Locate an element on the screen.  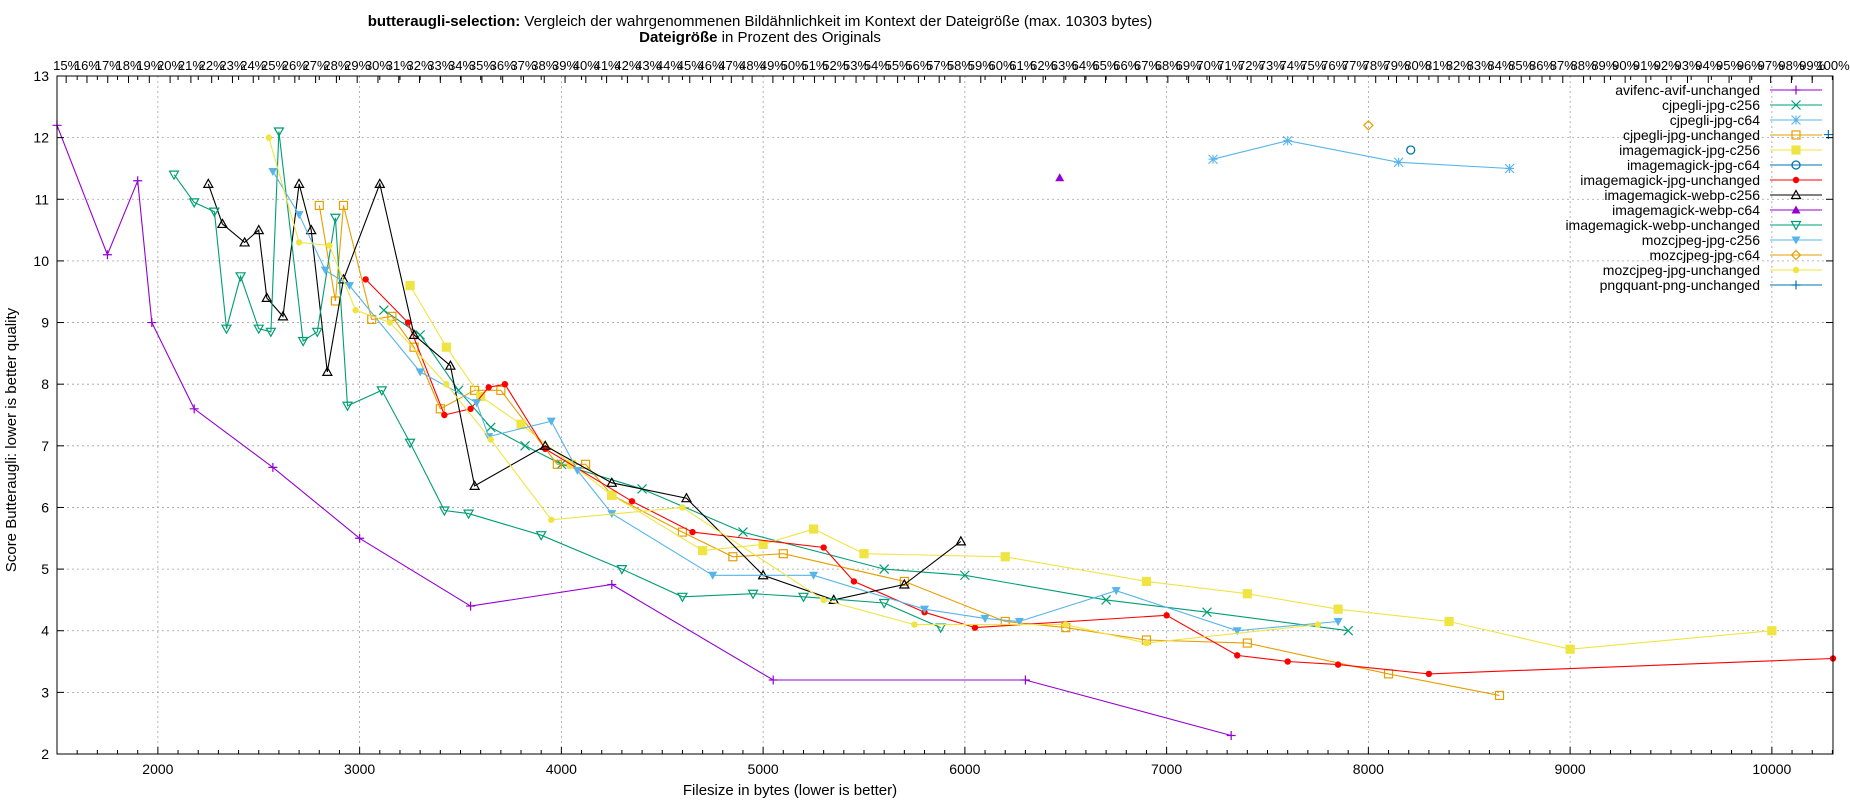
x-tick-label: 5000 is located at coordinates (763, 769).